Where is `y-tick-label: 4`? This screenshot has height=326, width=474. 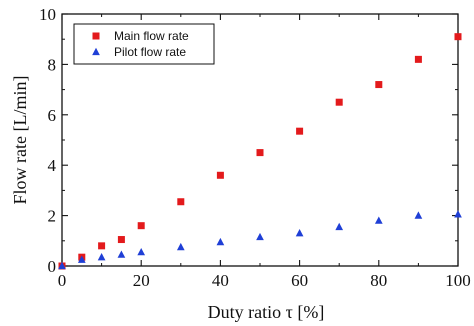
y-tick-label: 4 is located at coordinates (52, 165).